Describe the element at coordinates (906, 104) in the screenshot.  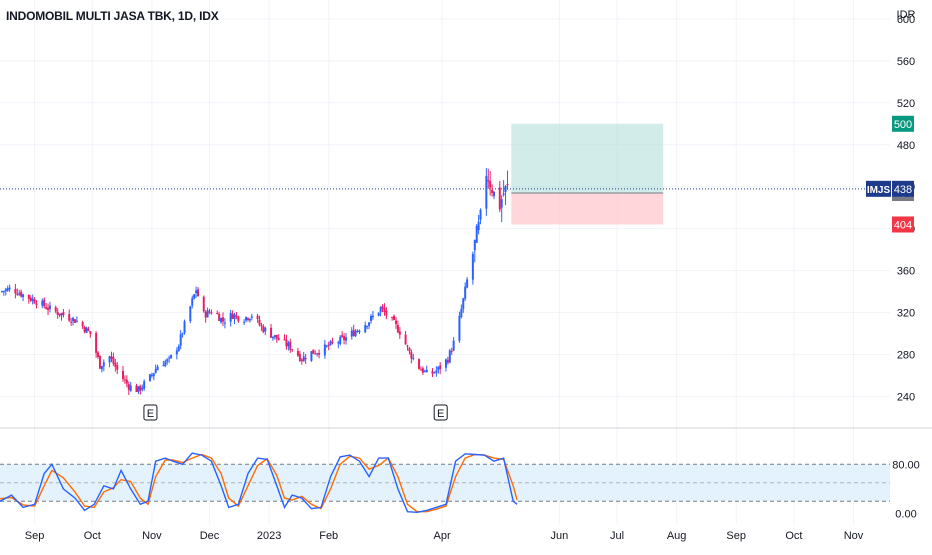
I see `price-tick-label: 520` at that location.